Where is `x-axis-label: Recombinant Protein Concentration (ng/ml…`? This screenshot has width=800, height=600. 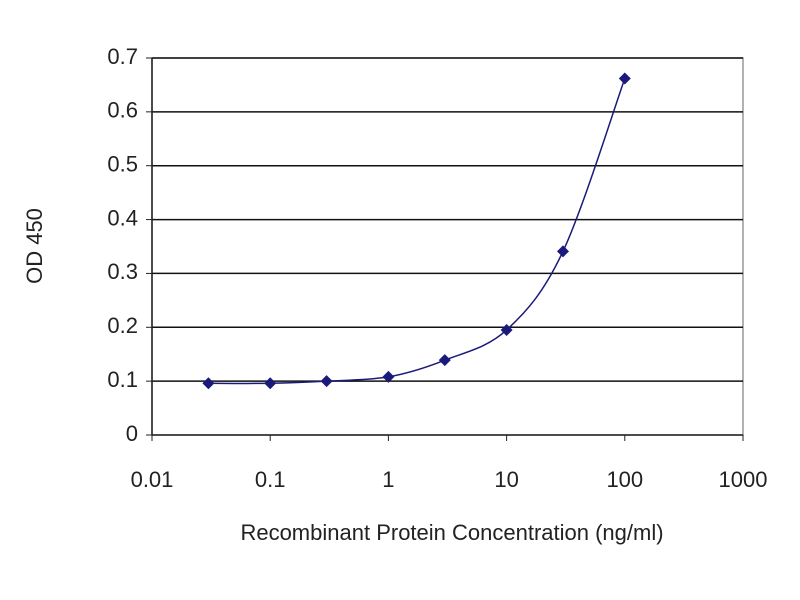 x-axis-label: Recombinant Protein Concentration (ng/ml… is located at coordinates (451, 532).